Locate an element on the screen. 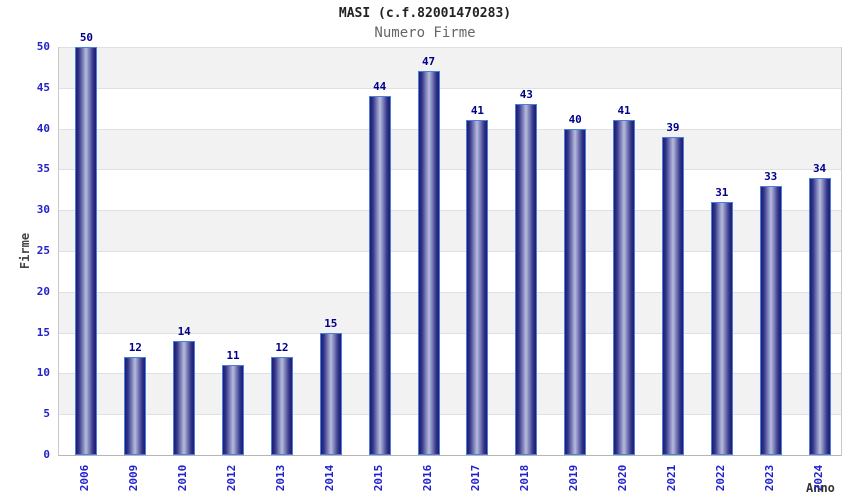  bar-value-label: 34 is located at coordinates (819, 168).